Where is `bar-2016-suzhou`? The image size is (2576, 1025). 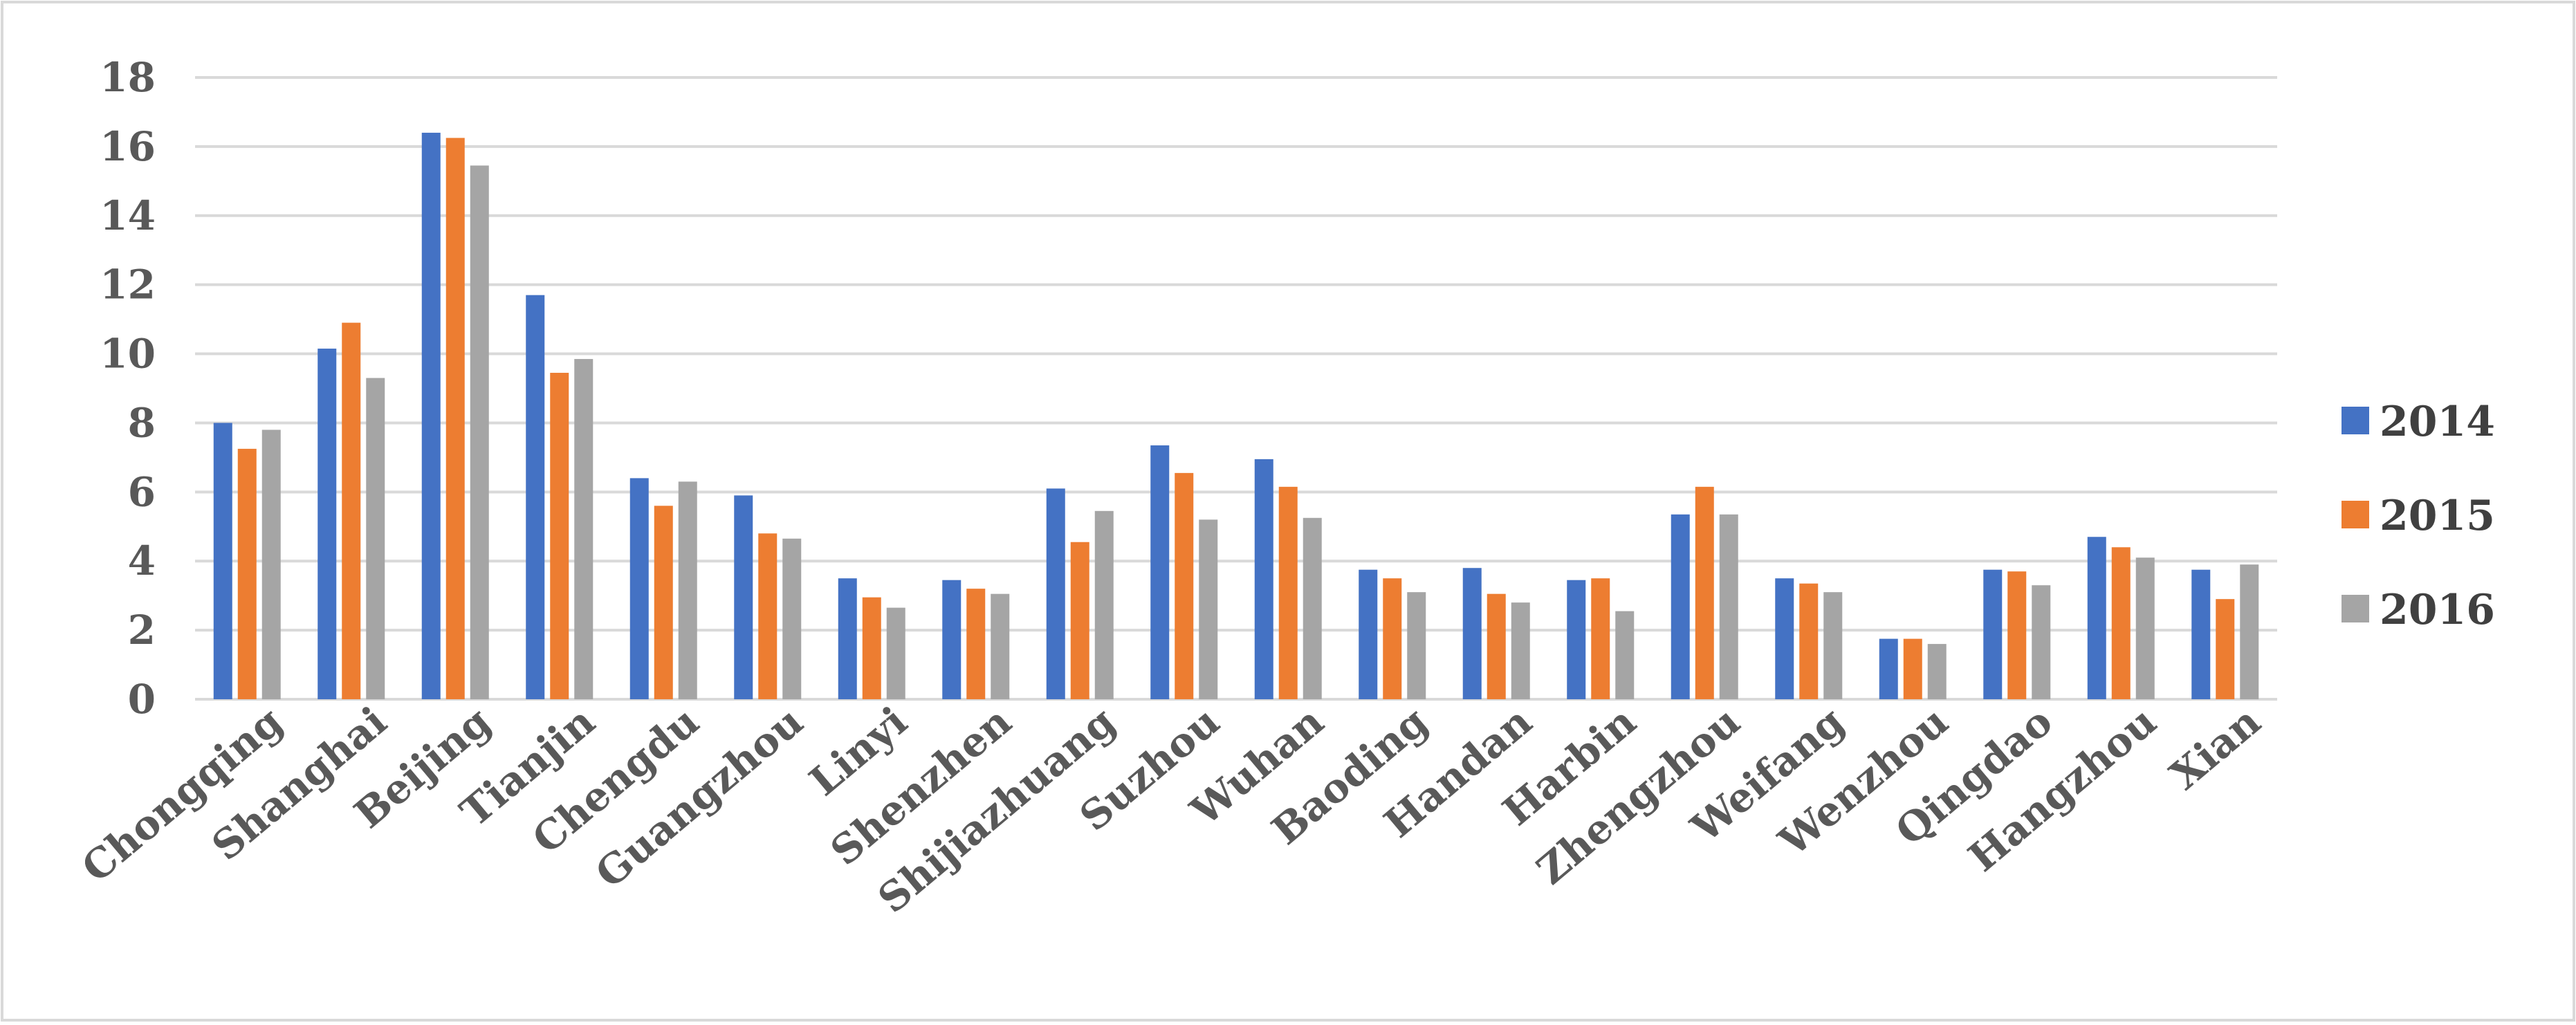 bar-2016-suzhou is located at coordinates (1208, 609).